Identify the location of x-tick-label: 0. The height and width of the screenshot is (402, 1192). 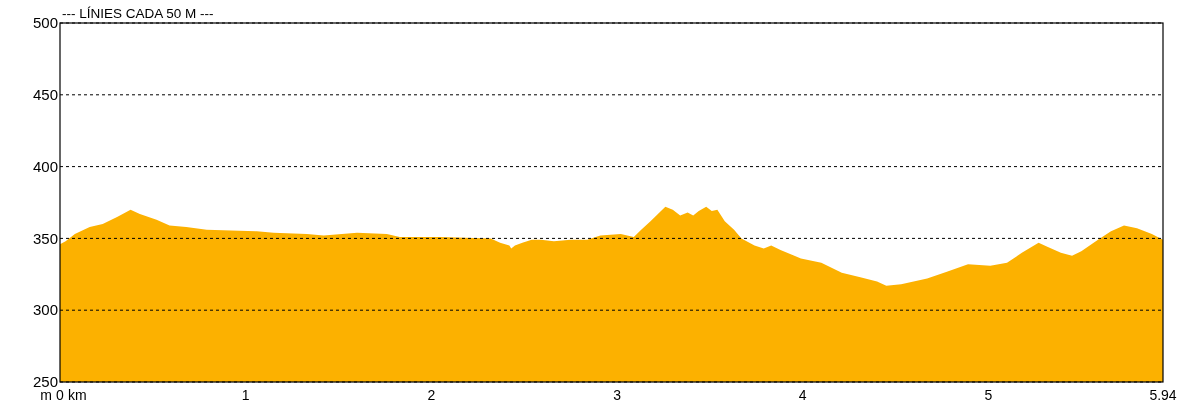
(60, 394).